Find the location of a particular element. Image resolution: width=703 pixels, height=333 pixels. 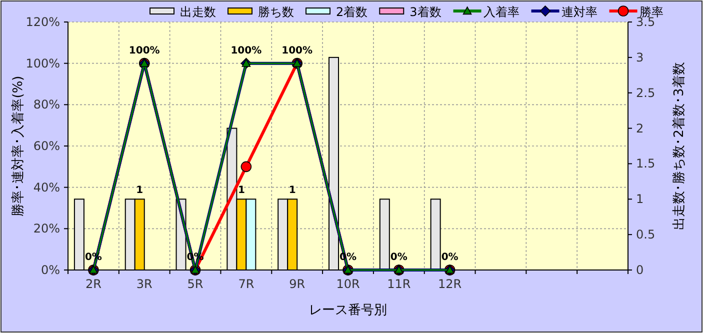

legend-label: 出走数 is located at coordinates (198, 12).